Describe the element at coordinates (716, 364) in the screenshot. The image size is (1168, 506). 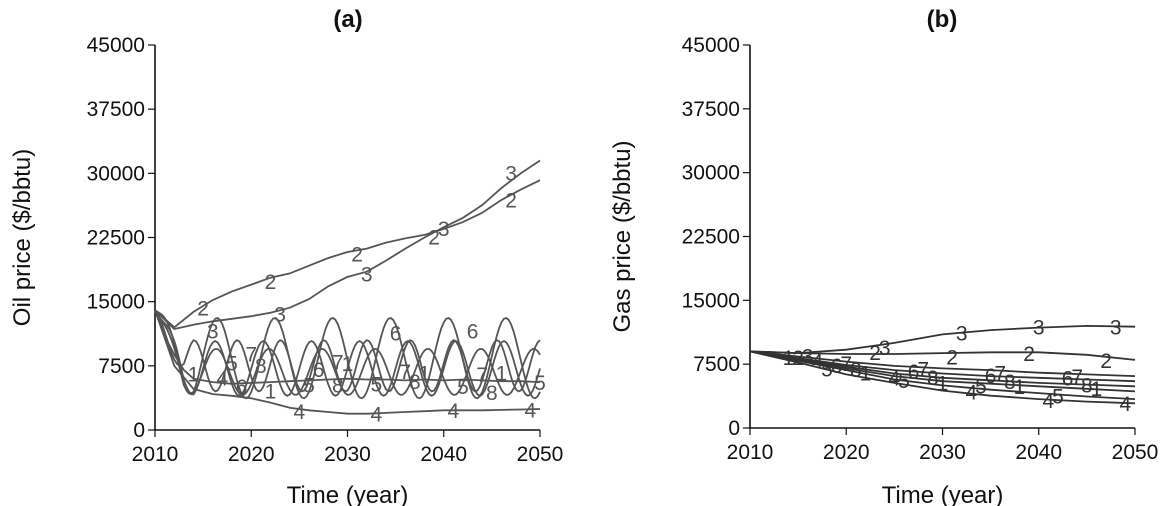
I see `panel-b-y-tick-label: 7500` at that location.